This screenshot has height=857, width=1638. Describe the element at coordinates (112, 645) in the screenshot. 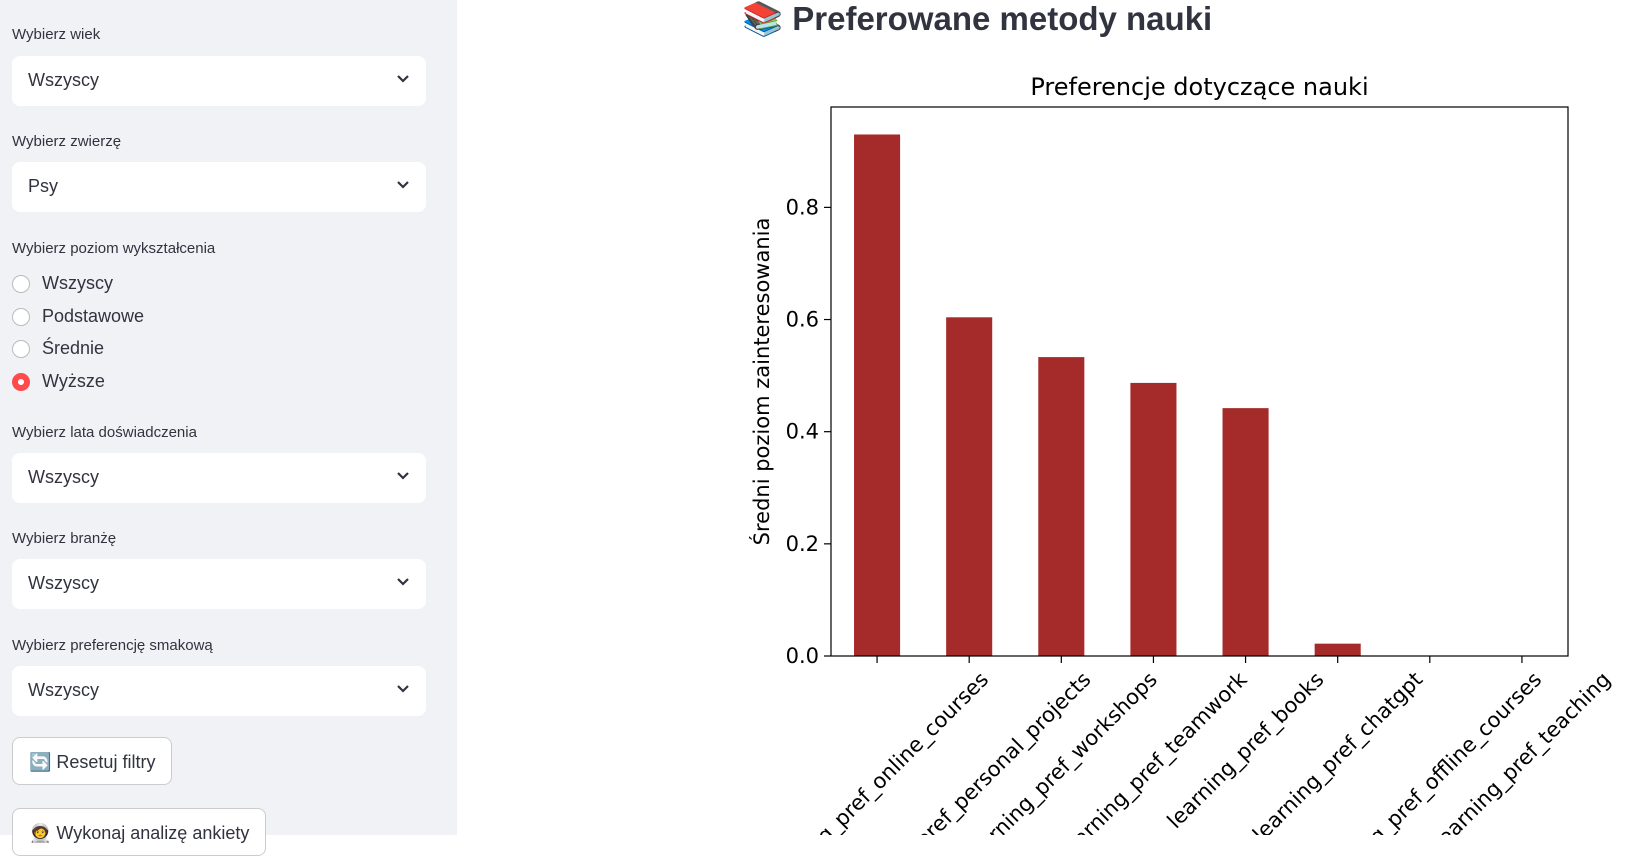

I see `label: Wybierz preferencję smakową` at that location.